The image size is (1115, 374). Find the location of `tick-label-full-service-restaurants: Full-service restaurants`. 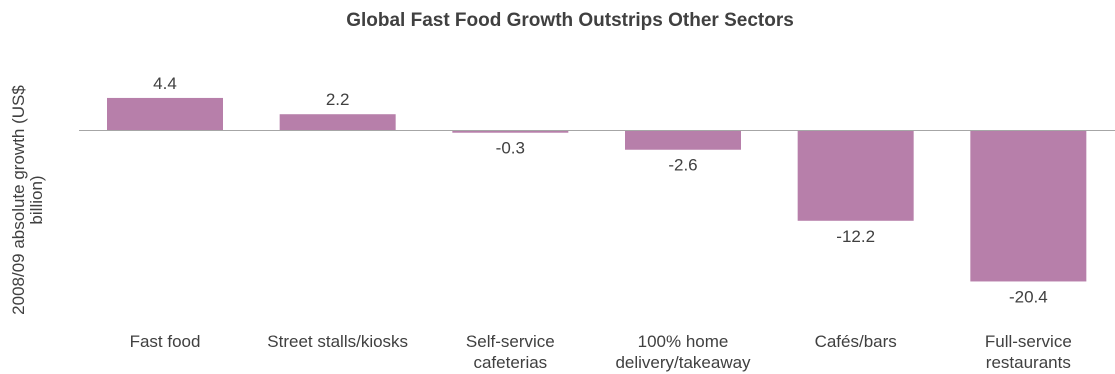

tick-label-full-service-restaurants: Full-service restaurants is located at coordinates (1028, 352).